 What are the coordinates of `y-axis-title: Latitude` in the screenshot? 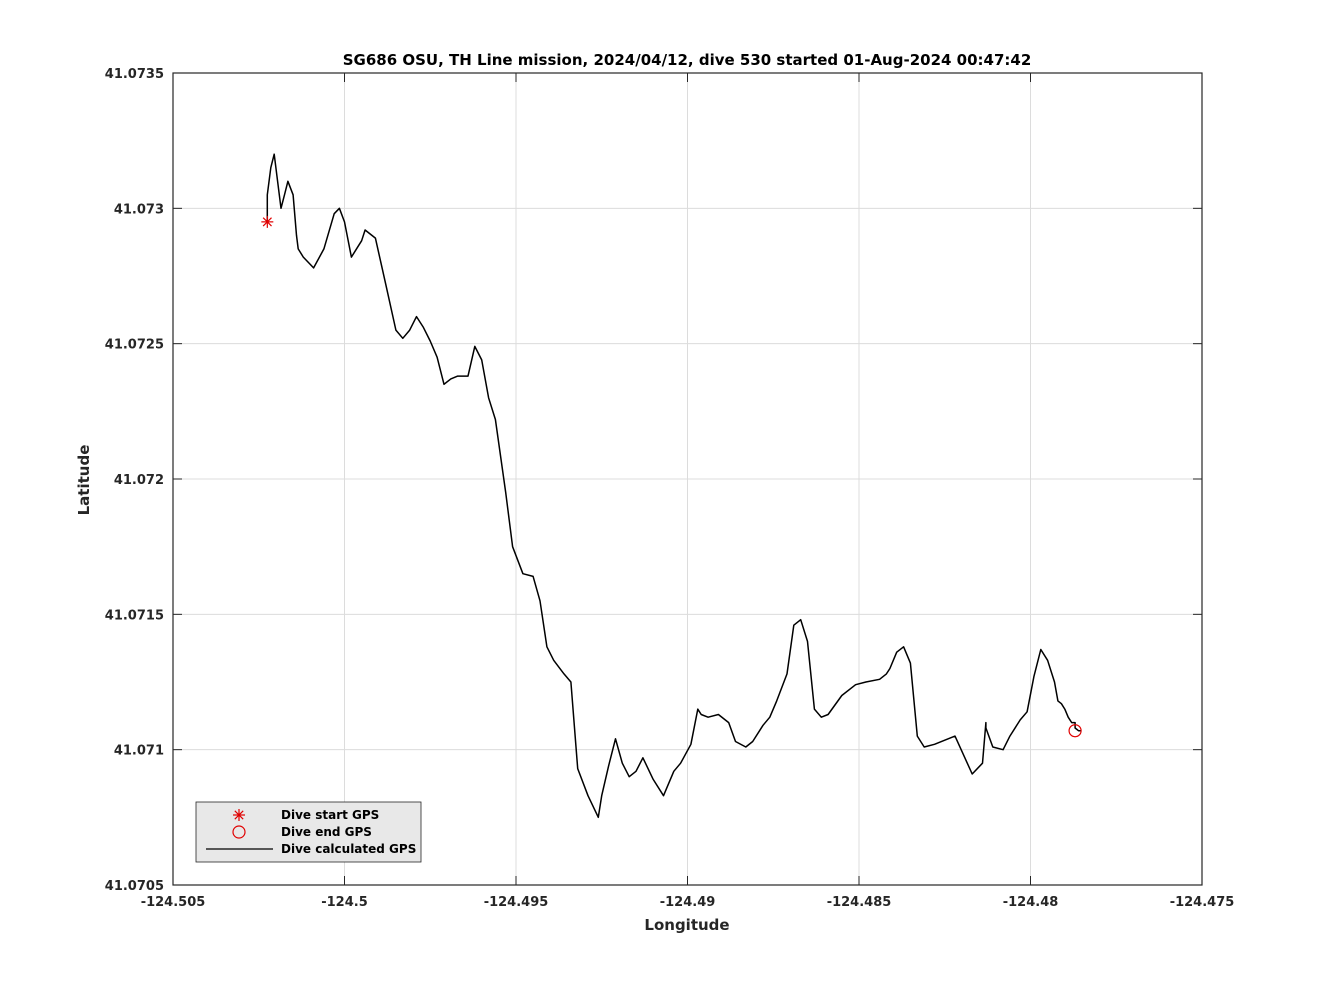 It's located at (84, 480).